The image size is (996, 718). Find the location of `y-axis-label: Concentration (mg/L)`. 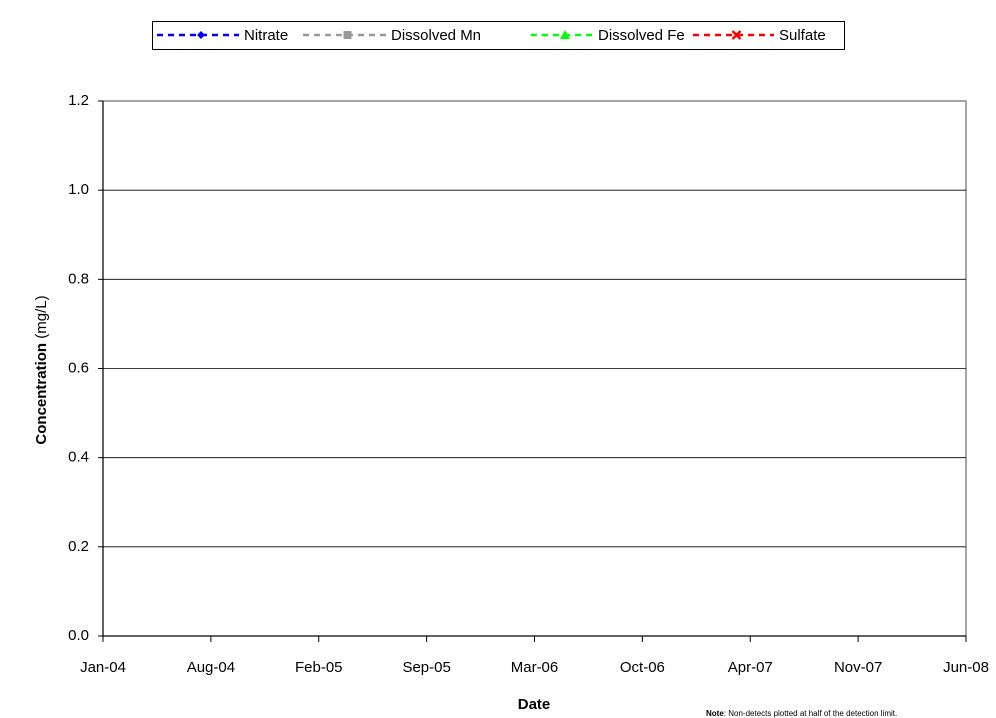

y-axis-label: Concentration (mg/L) is located at coordinates (41, 369).